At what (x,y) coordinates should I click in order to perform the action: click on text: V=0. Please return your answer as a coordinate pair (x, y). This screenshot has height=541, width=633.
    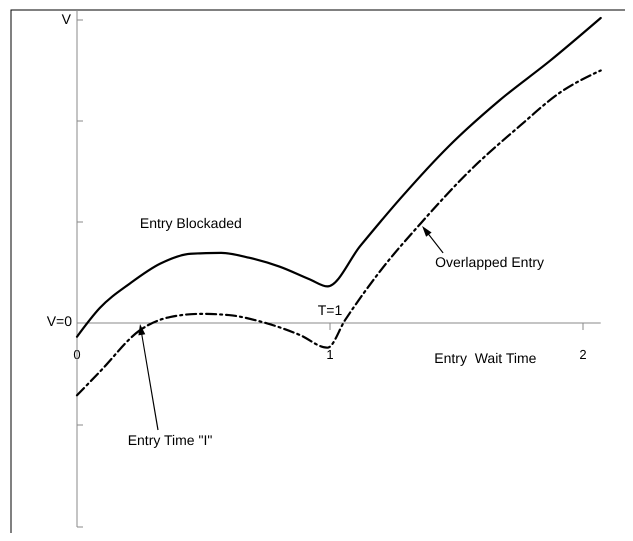
    Looking at the image, I should click on (59, 321).